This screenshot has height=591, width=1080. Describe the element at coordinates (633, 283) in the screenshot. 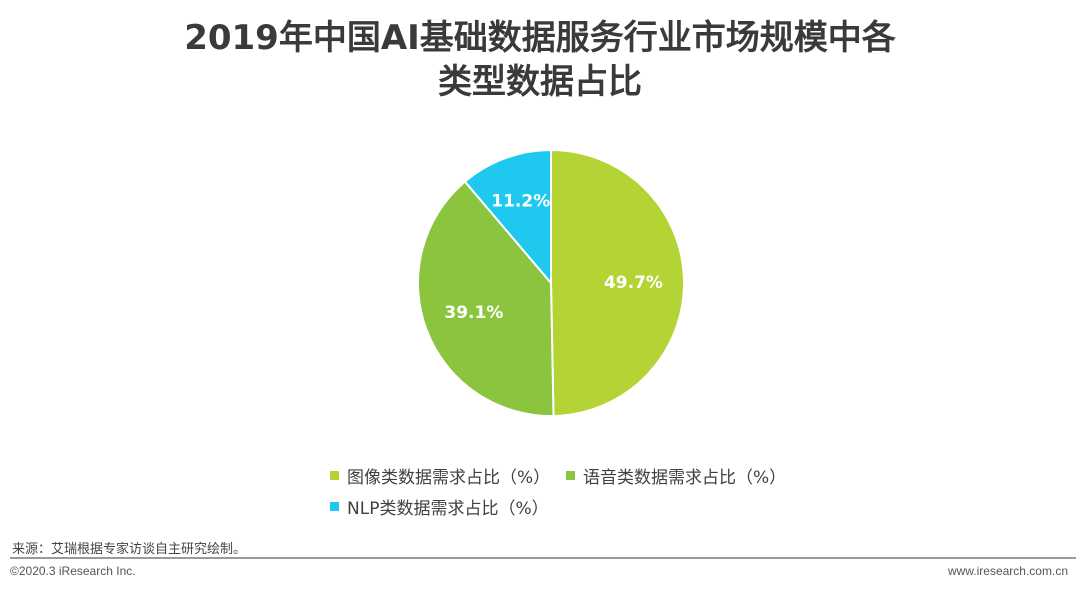

I see `data-label: 49.7%` at that location.